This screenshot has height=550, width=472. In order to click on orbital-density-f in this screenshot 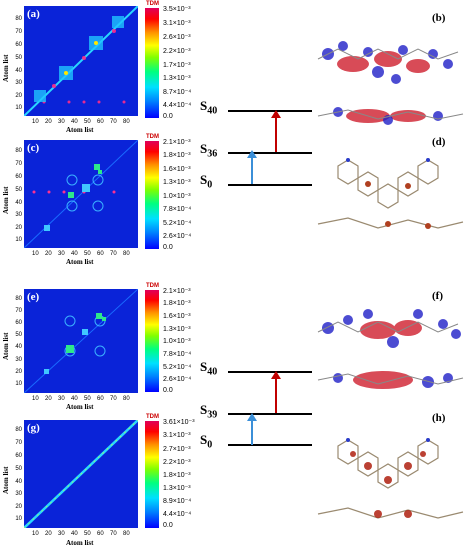, I will do `click(390, 349)`.